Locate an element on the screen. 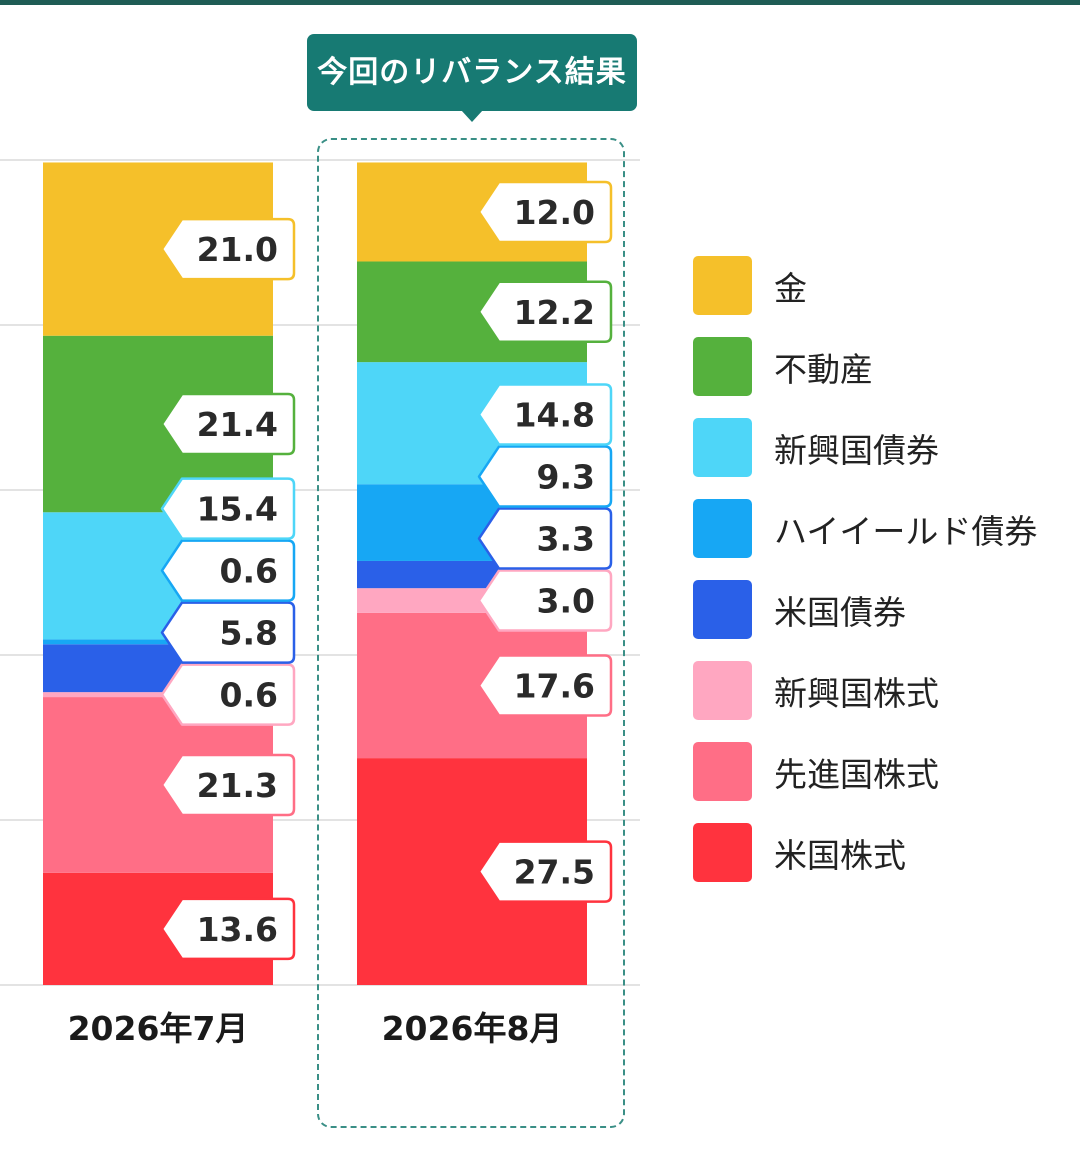 The image size is (1080, 1153). rebalance-result-badge: 今回のリバランス結果 is located at coordinates (472, 72).